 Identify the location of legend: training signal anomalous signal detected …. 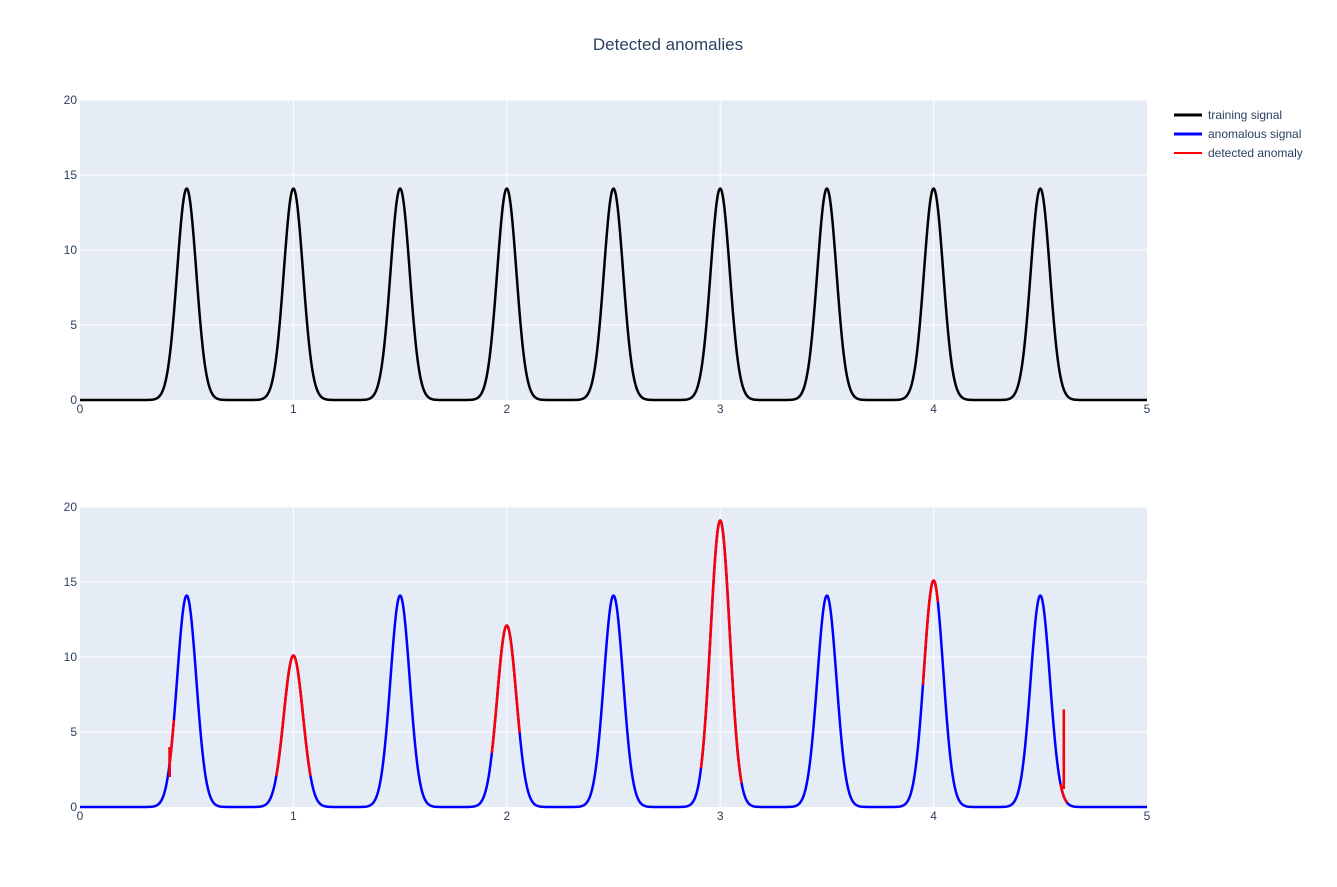
(1238, 134).